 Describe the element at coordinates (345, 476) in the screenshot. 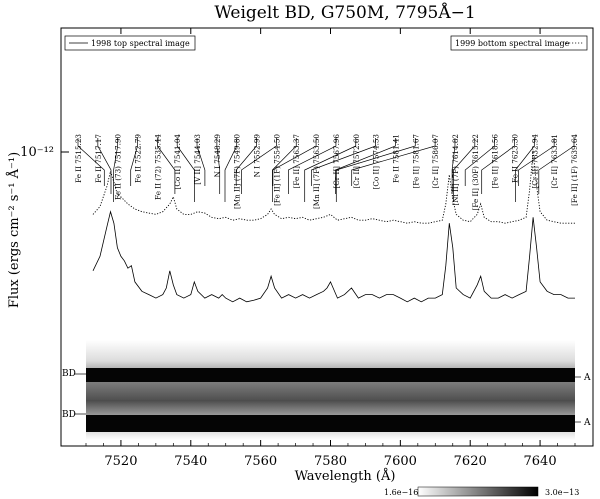

I see `x-axis-title: Wavelength (Å)` at that location.